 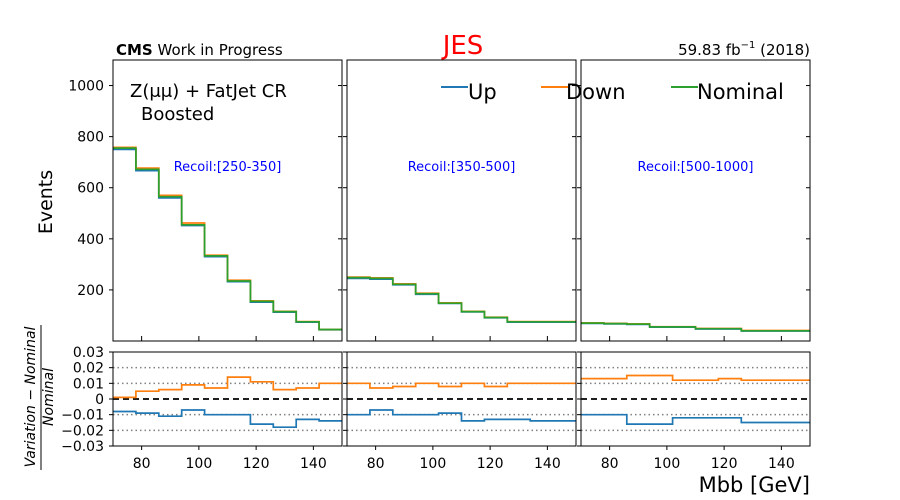 What do you see at coordinates (134, 50) in the screenshot?
I see `cms-bold: CMS` at bounding box center [134, 50].